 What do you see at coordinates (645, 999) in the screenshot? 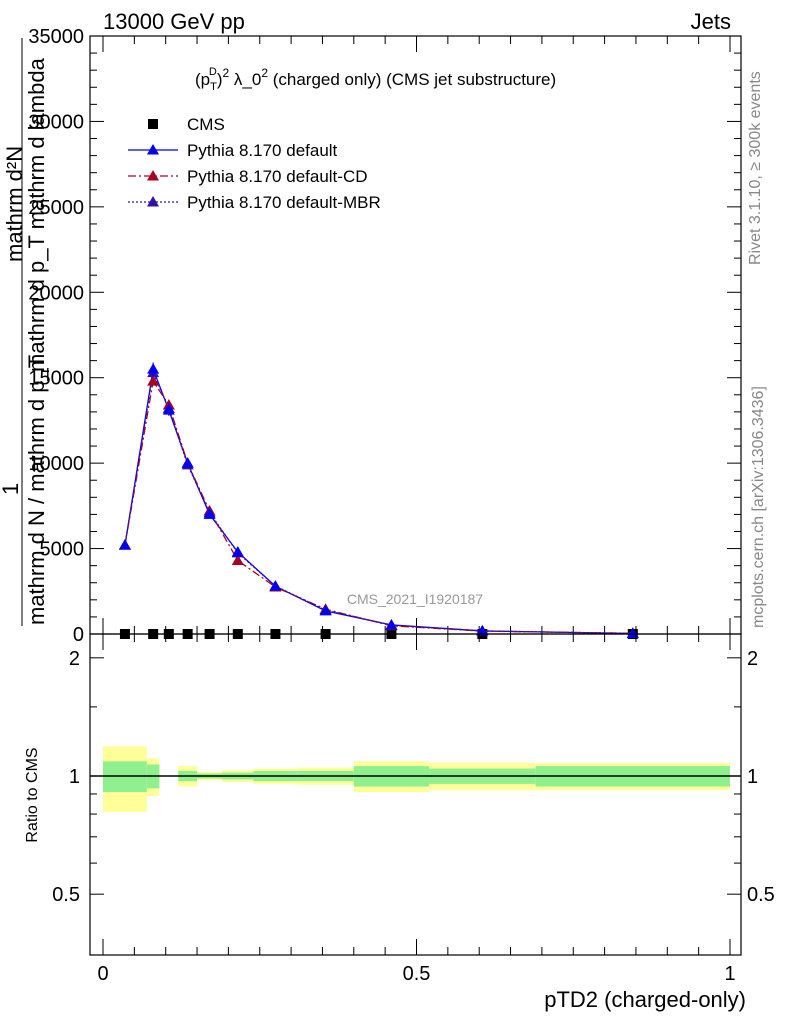
I see `x-axis-label: pTD2 (charged-only)` at bounding box center [645, 999].